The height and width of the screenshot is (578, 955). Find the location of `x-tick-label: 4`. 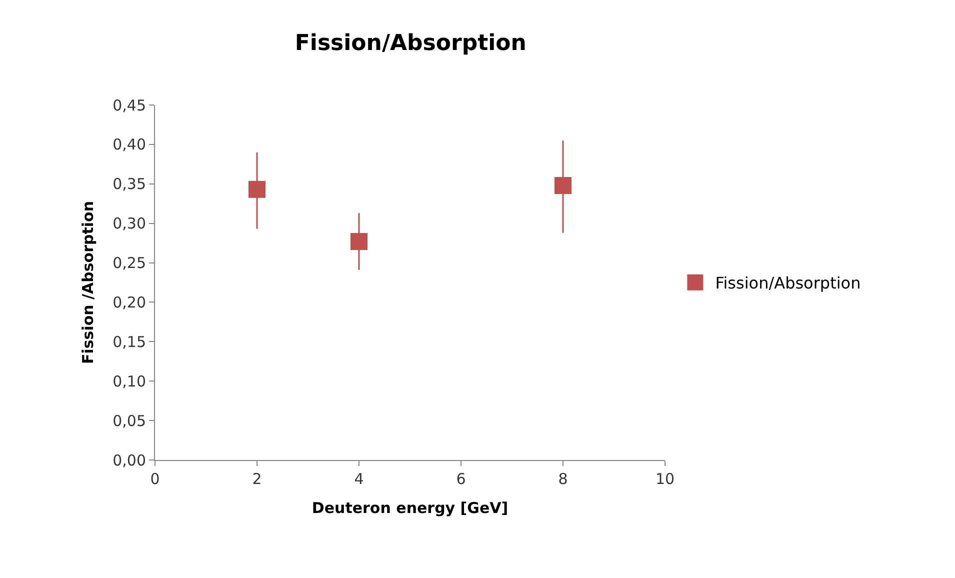

x-tick-label: 4 is located at coordinates (359, 479).